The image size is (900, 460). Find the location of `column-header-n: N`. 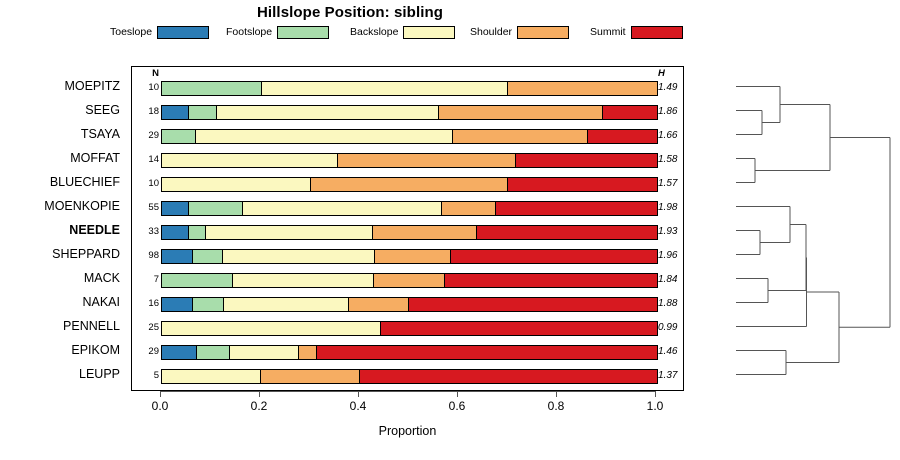

column-header-n: N is located at coordinates (155, 73).